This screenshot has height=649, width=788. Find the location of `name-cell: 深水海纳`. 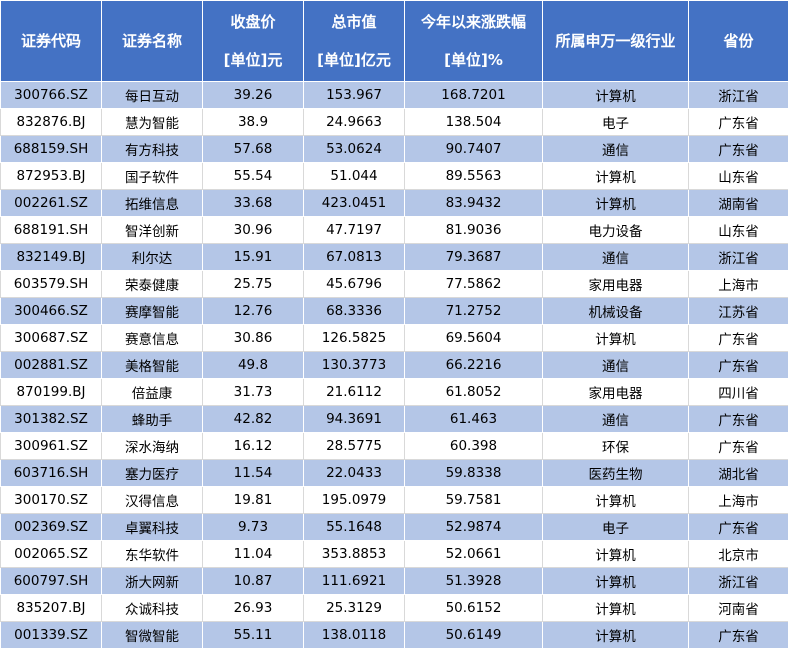

name-cell: 深水海纳 is located at coordinates (152, 446).